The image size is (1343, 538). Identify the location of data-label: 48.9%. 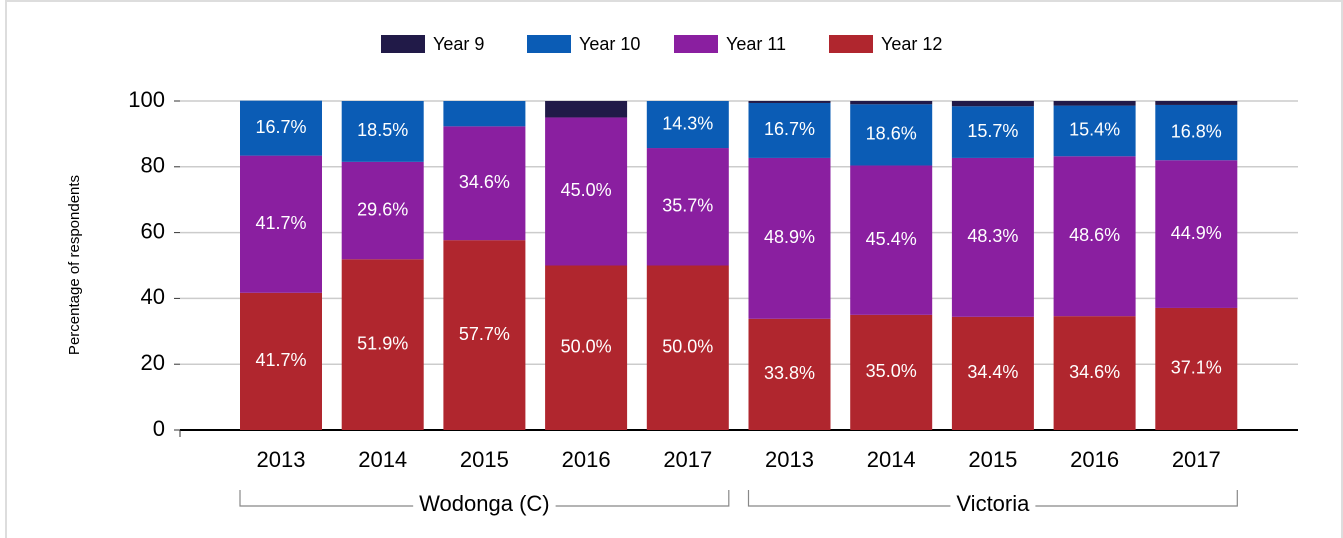
(789, 237).